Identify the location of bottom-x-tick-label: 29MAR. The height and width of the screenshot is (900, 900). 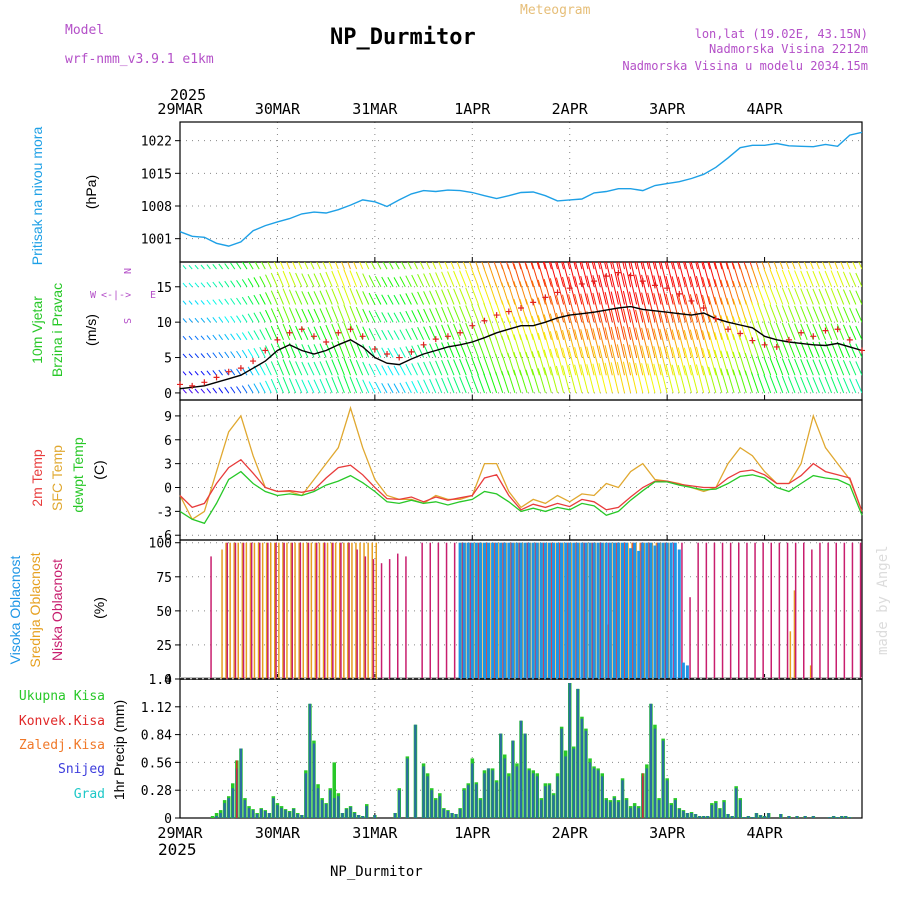
(180, 833).